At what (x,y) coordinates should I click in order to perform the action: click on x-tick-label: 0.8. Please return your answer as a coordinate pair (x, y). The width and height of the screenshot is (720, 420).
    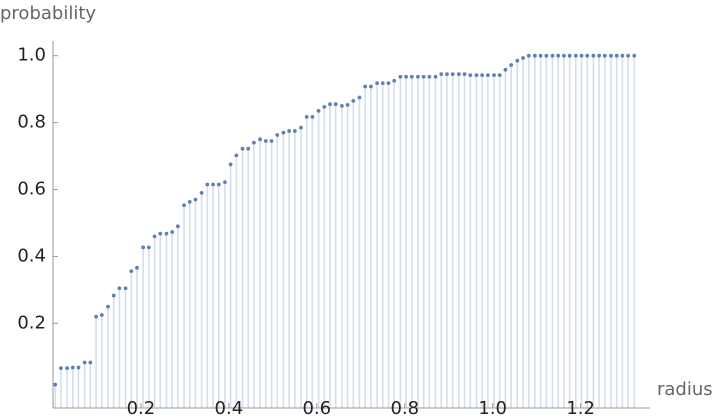
    Looking at the image, I should click on (404, 408).